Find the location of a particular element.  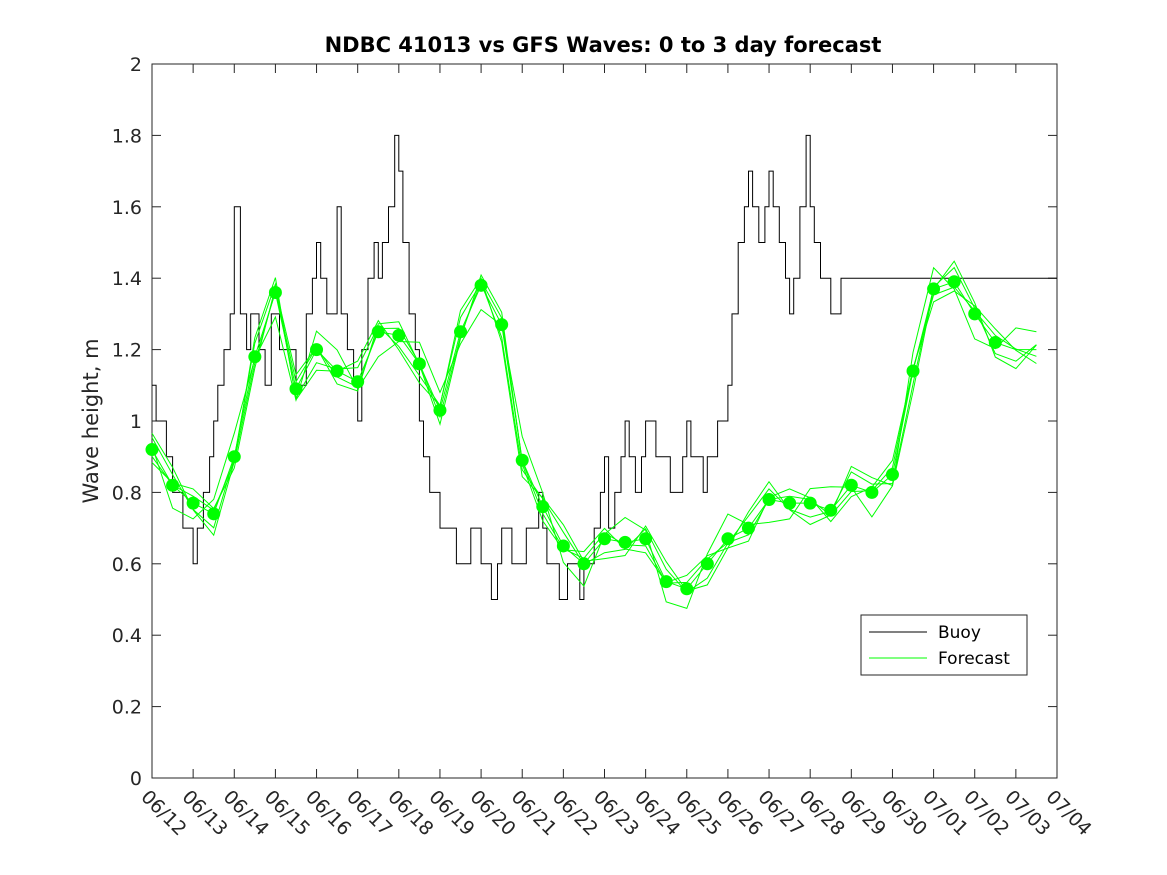

legend-box is located at coordinates (944, 645).